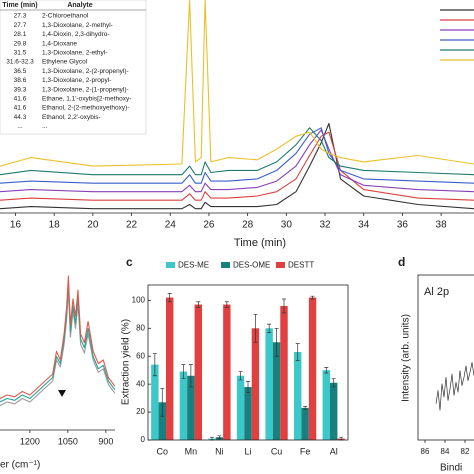  I want to click on x-tick-label: 16, so click(16, 225).